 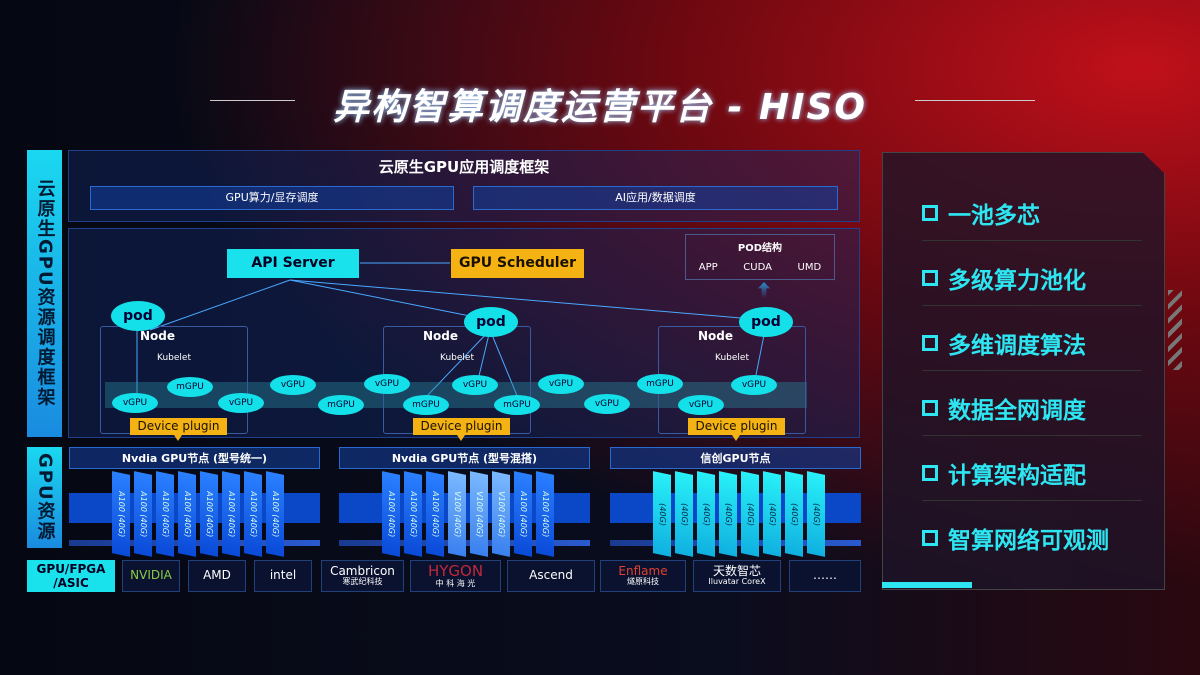 I want to click on kubelet-label: Kubelet, so click(x=174, y=358).